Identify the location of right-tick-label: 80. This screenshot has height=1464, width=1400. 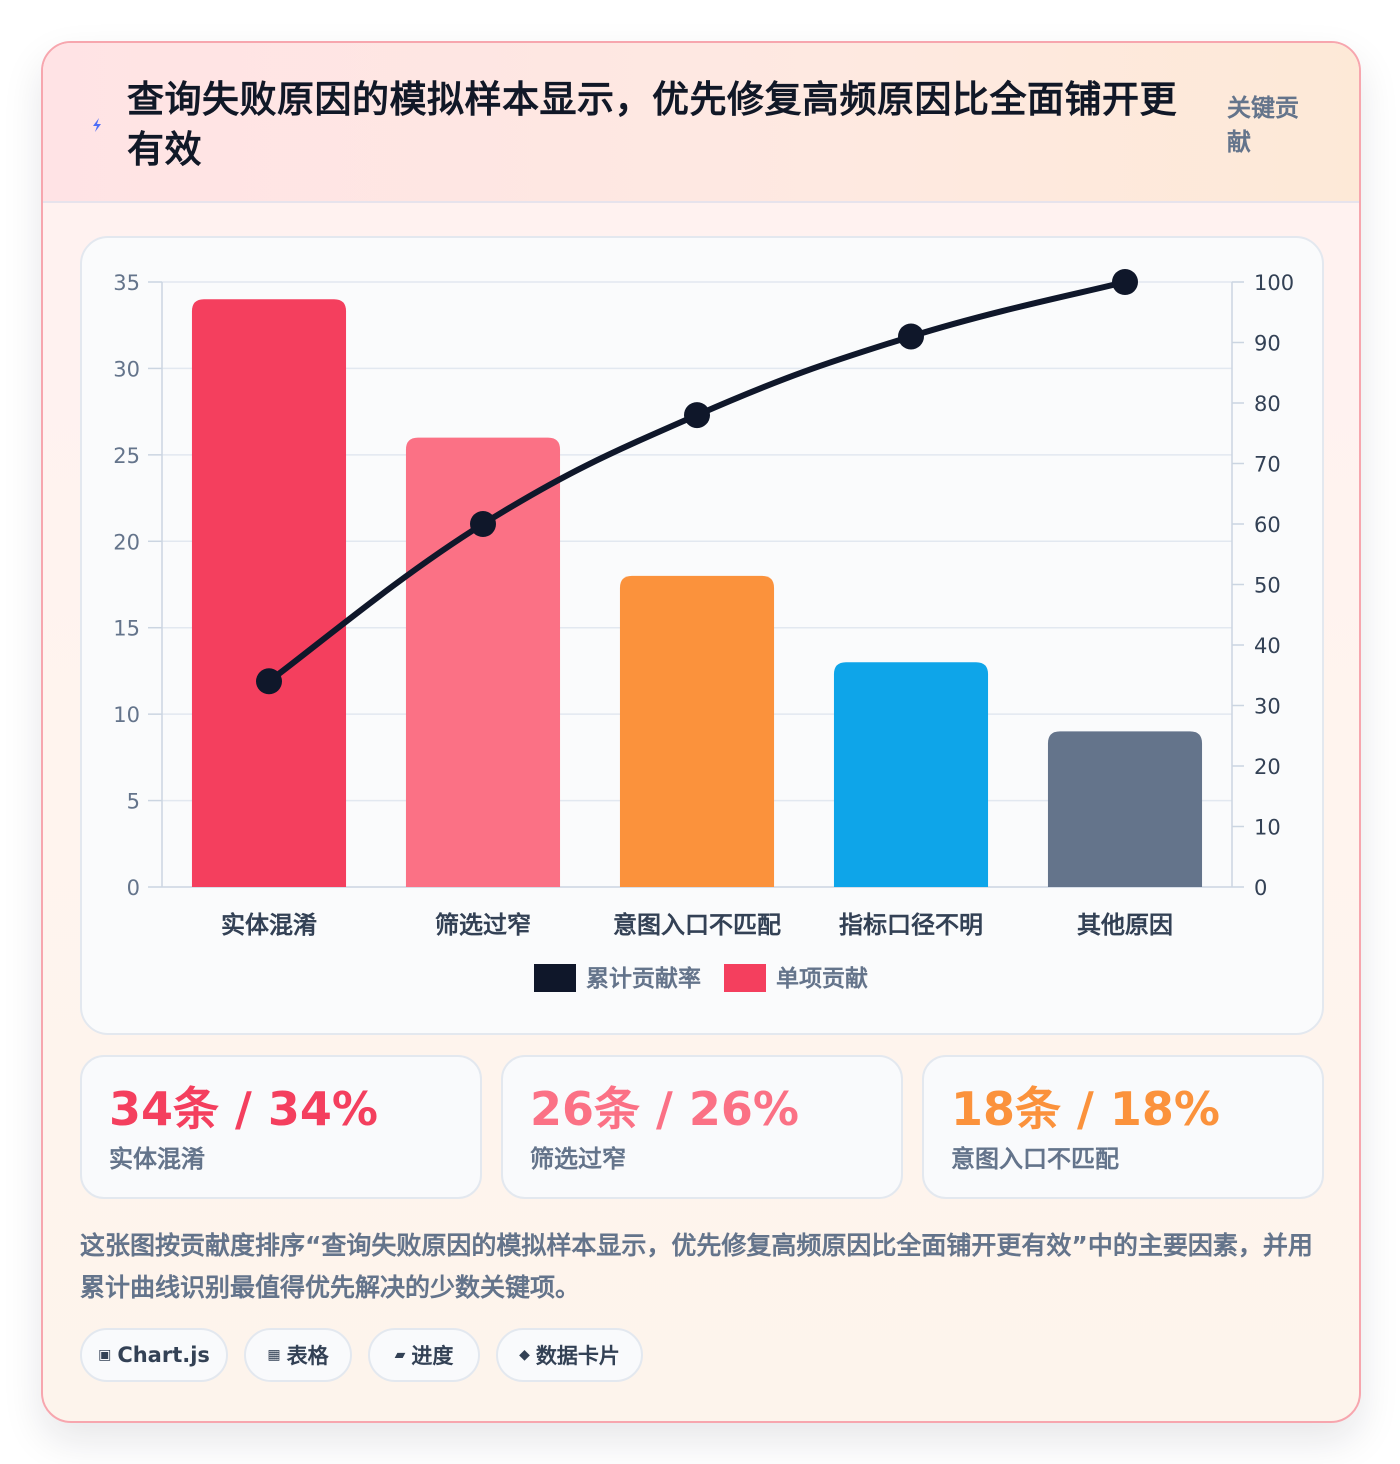
(1267, 404).